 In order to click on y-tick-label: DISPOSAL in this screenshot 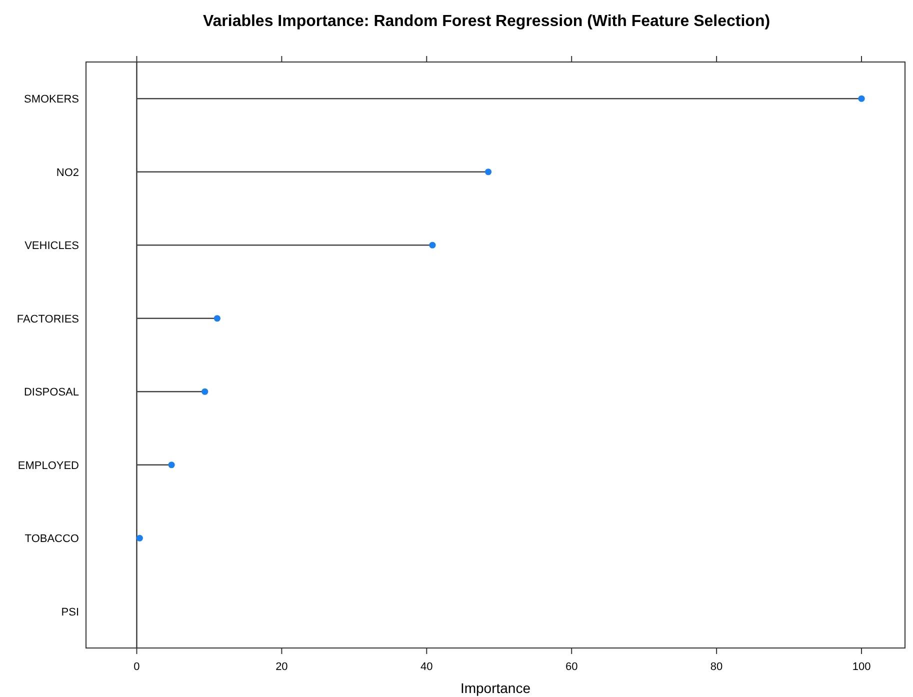, I will do `click(51, 392)`.